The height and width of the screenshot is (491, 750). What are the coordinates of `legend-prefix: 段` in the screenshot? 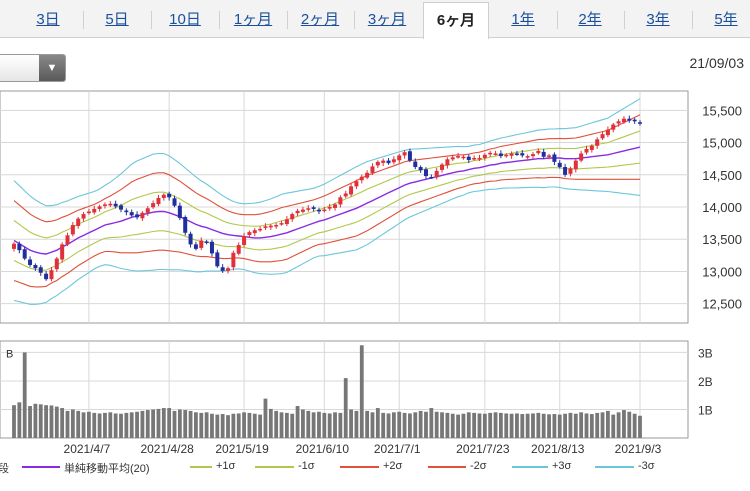 It's located at (4, 469).